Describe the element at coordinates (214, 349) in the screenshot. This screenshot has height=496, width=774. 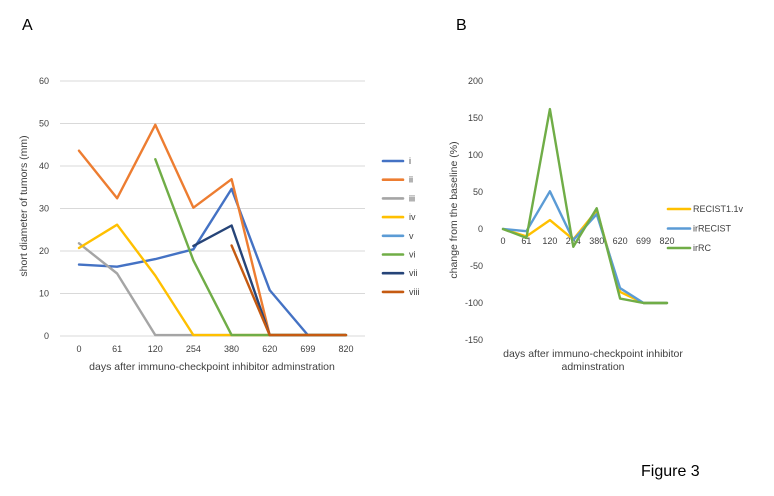
I see `chart-a-x-ticks: 0 61 120 254 380 620 699 820` at that location.